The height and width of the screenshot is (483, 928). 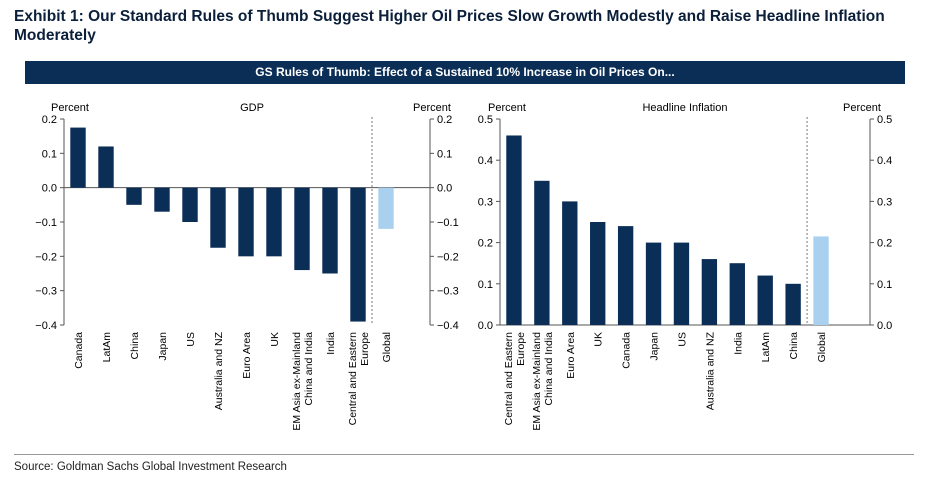 What do you see at coordinates (49, 154) in the screenshot?
I see `y-tick-label-left-gdp: 0.1` at bounding box center [49, 154].